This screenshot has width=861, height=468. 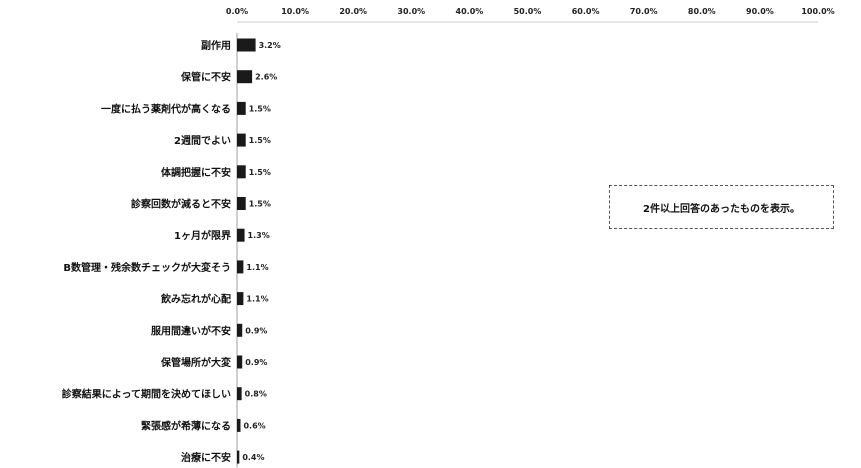 What do you see at coordinates (195, 299) in the screenshot?
I see `category-label: 飲み忘れが心配` at bounding box center [195, 299].